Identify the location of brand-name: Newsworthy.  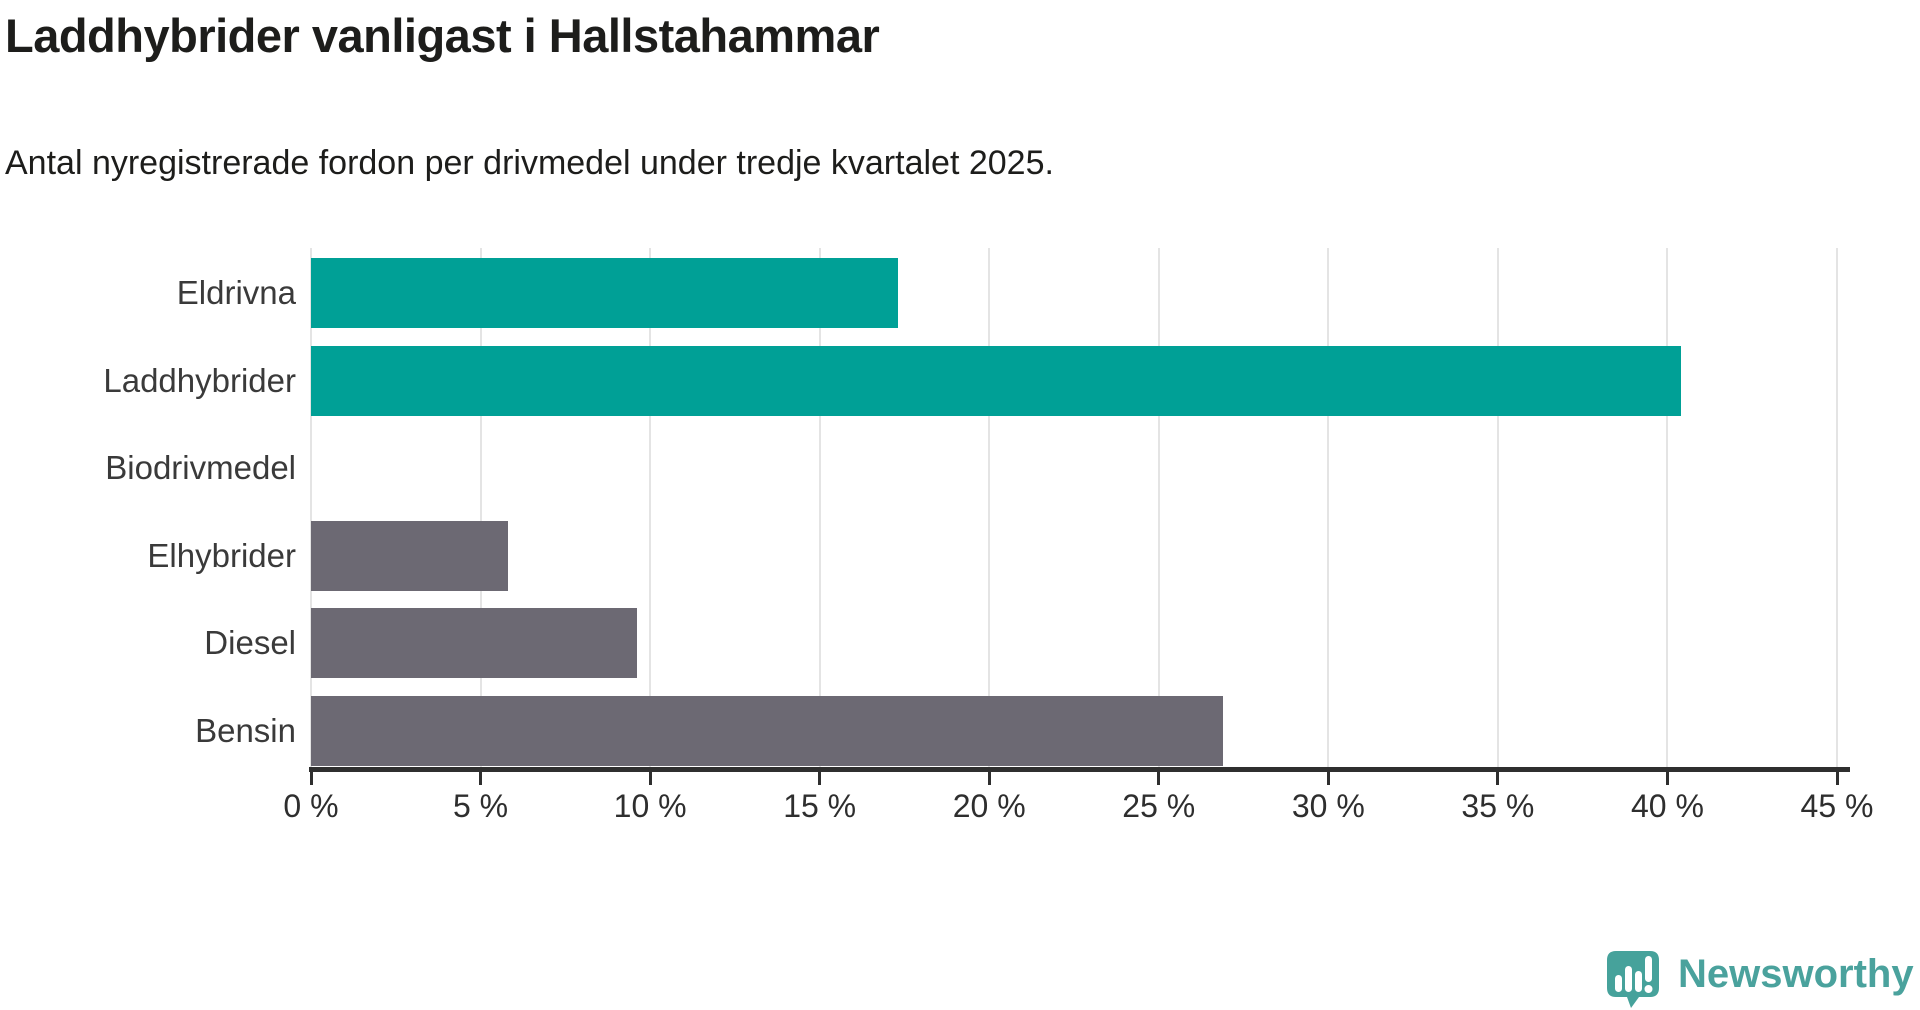
(1796, 974).